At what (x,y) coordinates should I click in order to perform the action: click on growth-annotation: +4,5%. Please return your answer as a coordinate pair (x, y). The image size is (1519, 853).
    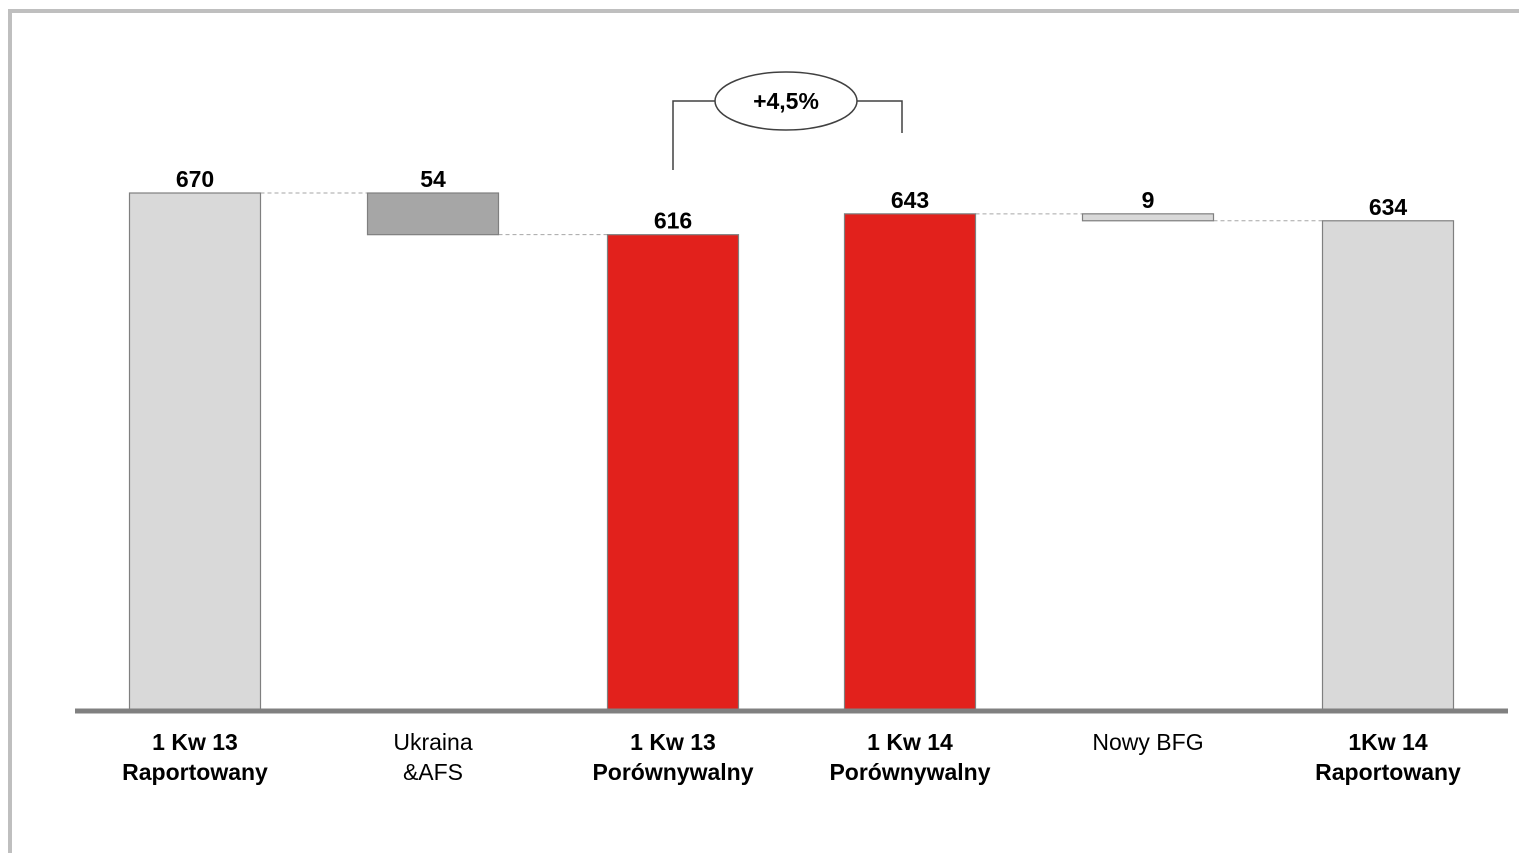
    Looking at the image, I should click on (787, 120).